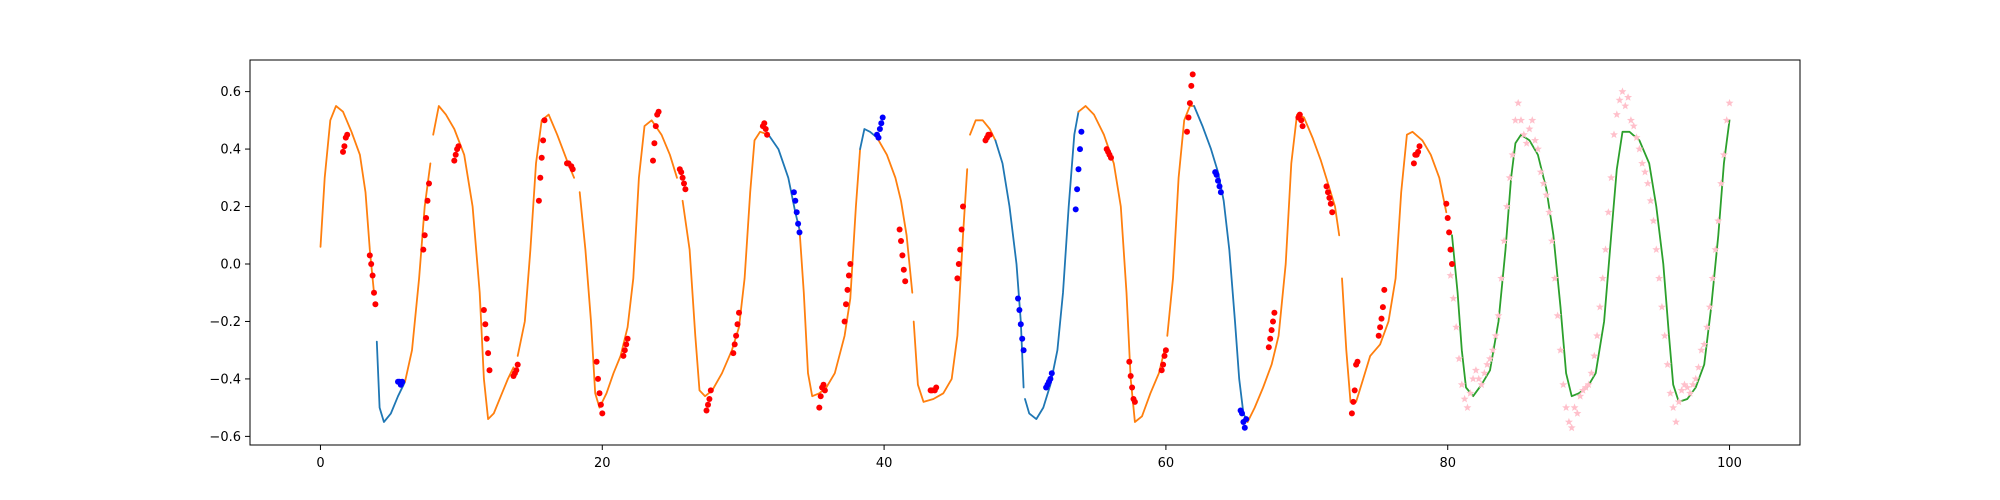  What do you see at coordinates (225, 437) in the screenshot?
I see `y-tick-label: −0.6` at bounding box center [225, 437].